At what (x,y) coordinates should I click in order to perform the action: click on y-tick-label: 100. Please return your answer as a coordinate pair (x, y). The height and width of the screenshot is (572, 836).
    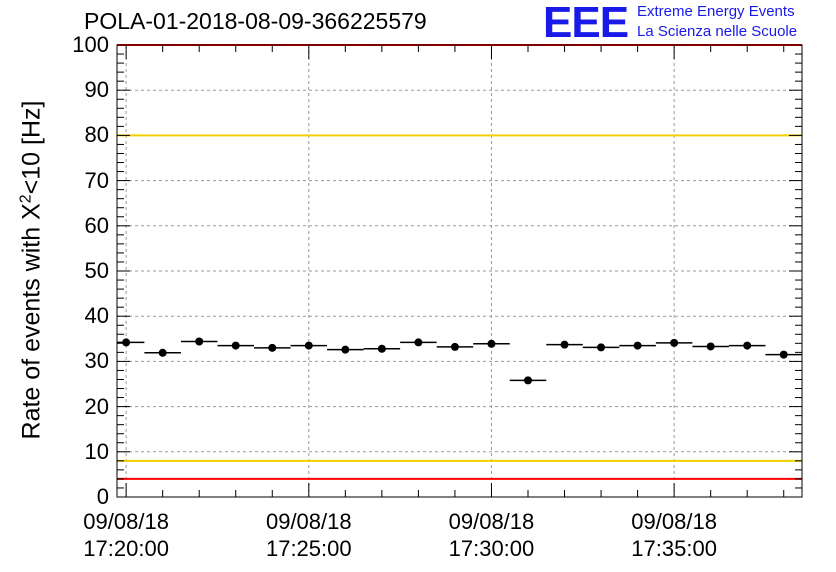
    Looking at the image, I should click on (90, 44).